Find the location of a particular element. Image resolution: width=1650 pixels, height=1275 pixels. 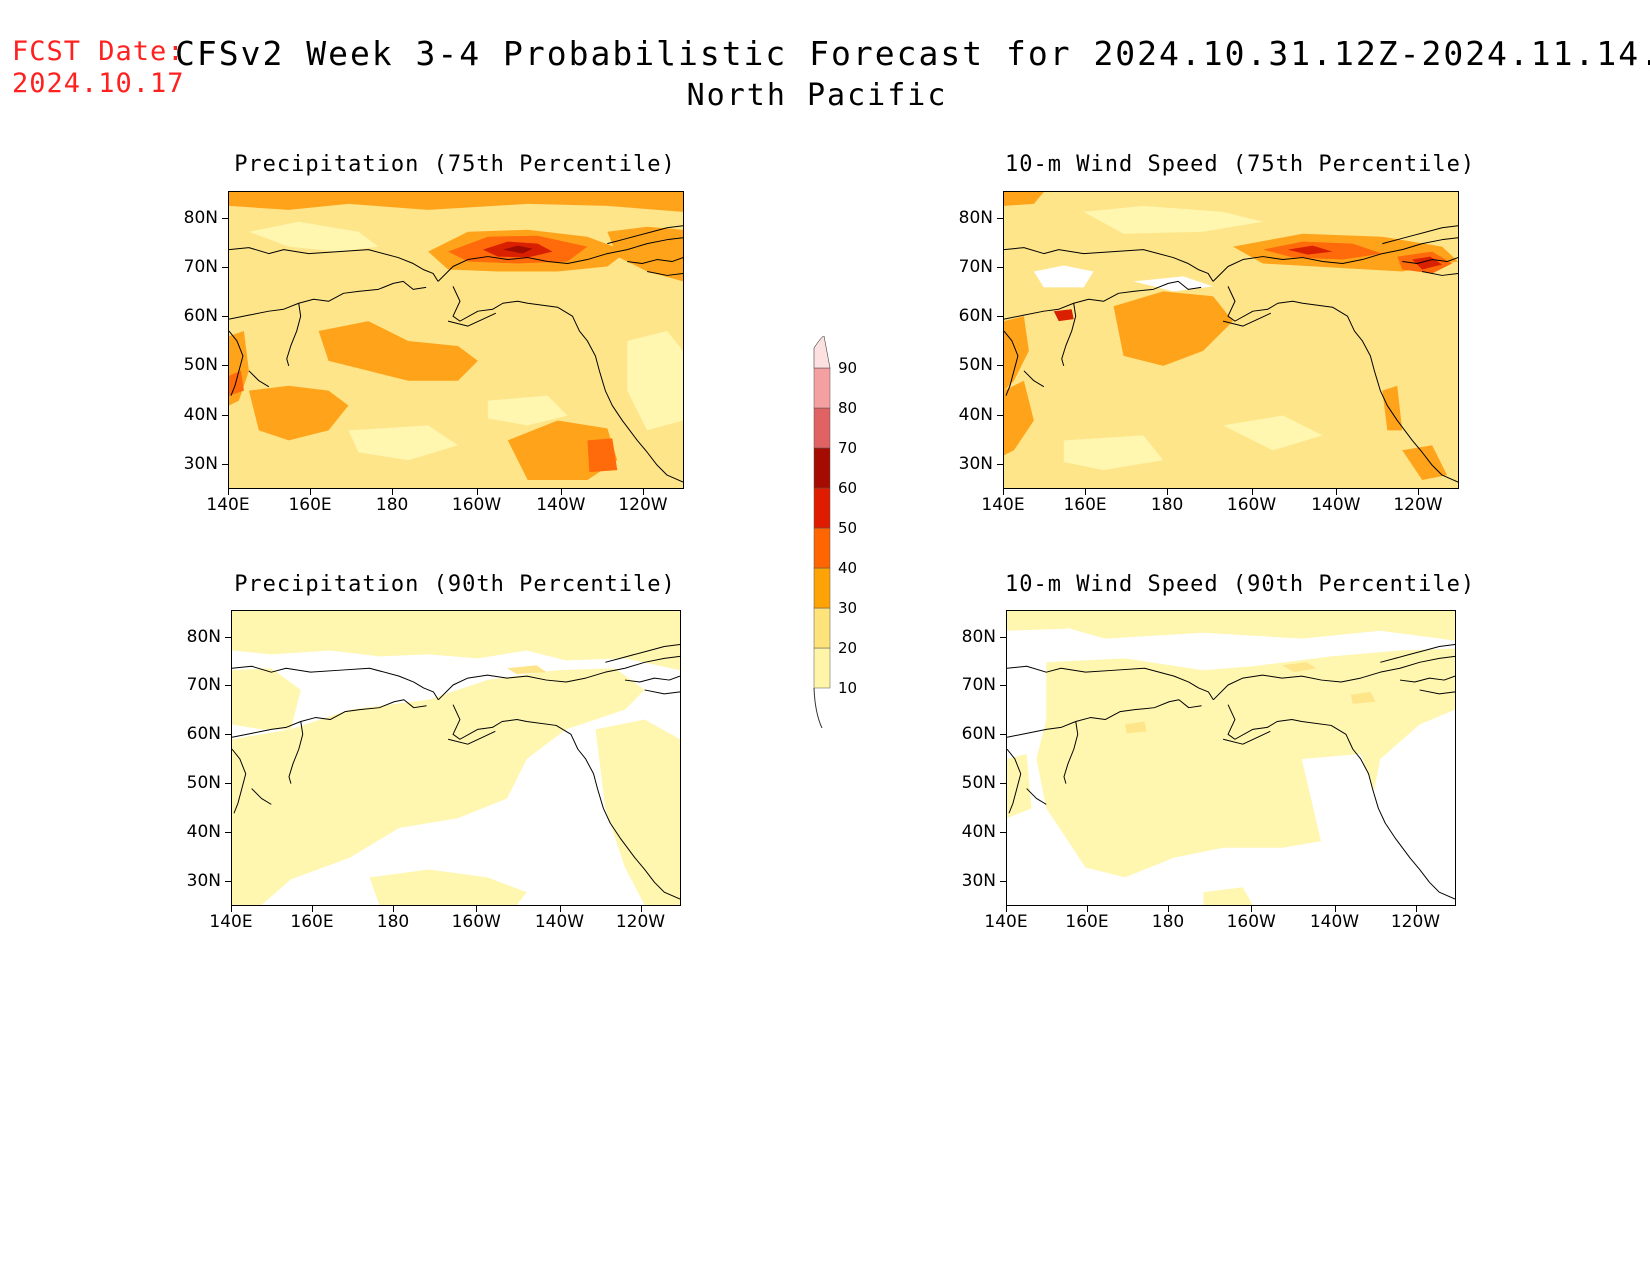

field-darkorange is located at coordinates (602, 455).